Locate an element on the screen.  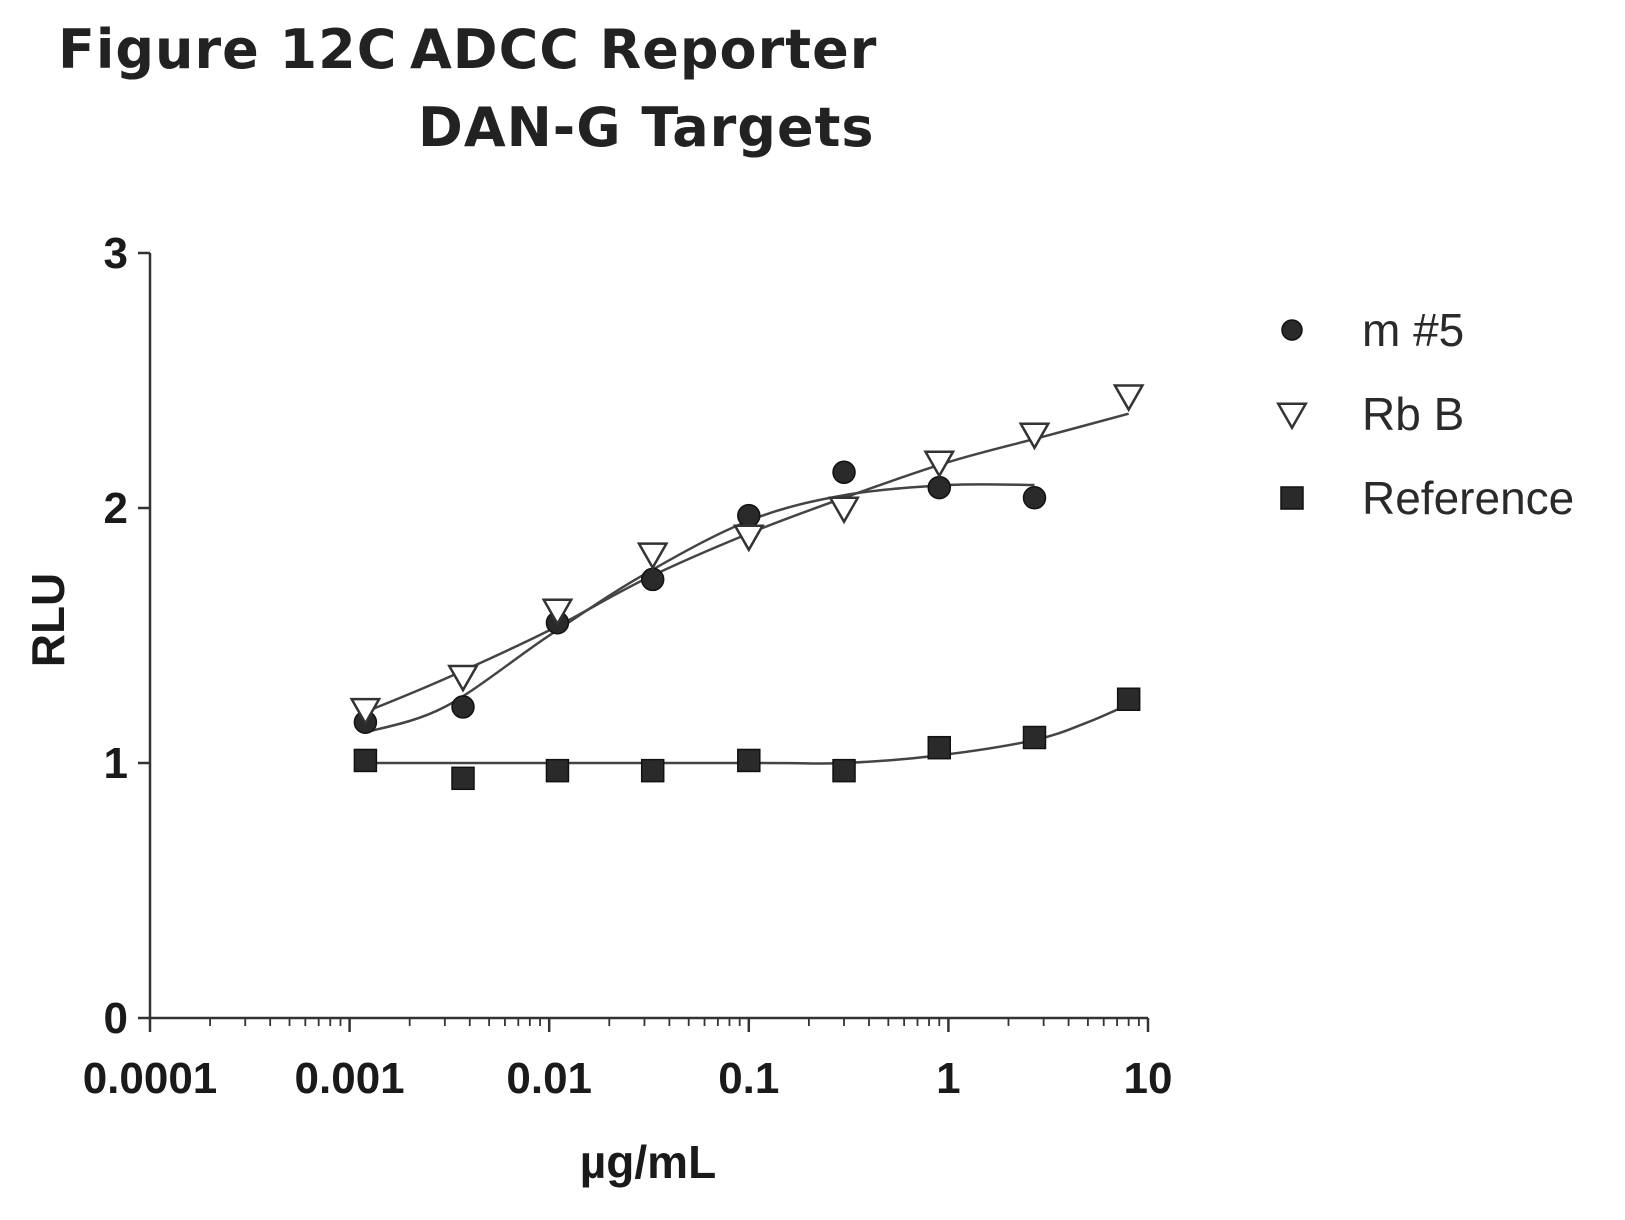
legend-marker-rb-b is located at coordinates (1292, 416).